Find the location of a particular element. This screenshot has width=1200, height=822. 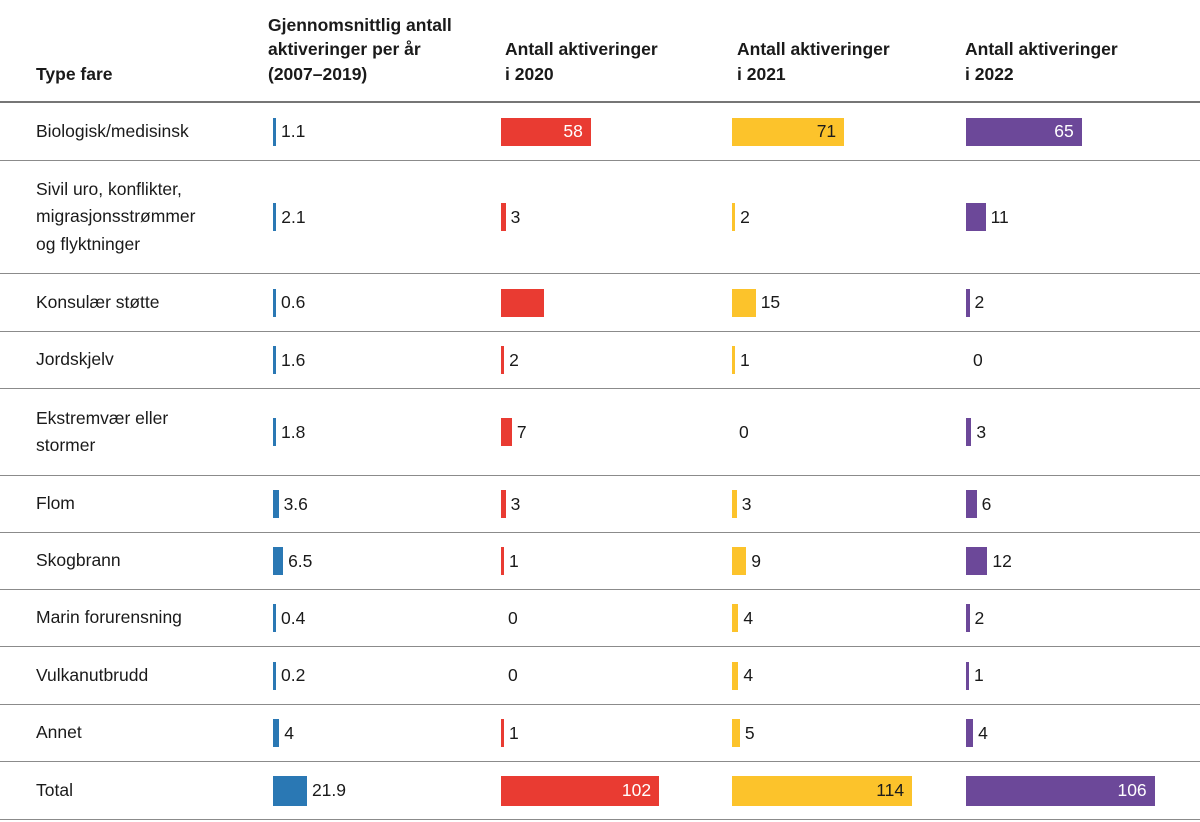

bar-y2020: 102 is located at coordinates (580, 790).